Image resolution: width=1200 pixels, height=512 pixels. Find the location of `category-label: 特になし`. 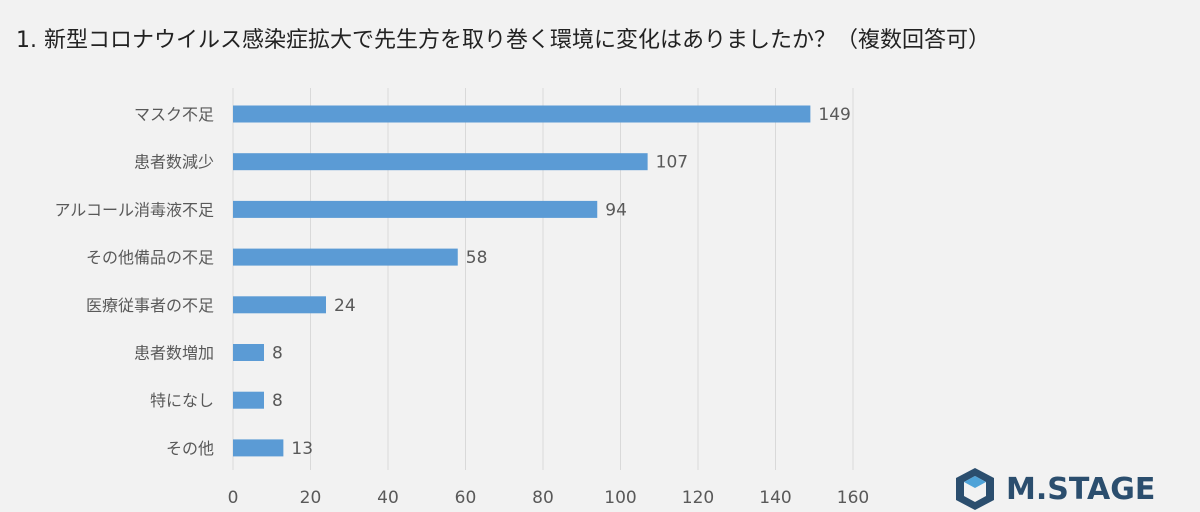

category-label: 特になし is located at coordinates (182, 400).